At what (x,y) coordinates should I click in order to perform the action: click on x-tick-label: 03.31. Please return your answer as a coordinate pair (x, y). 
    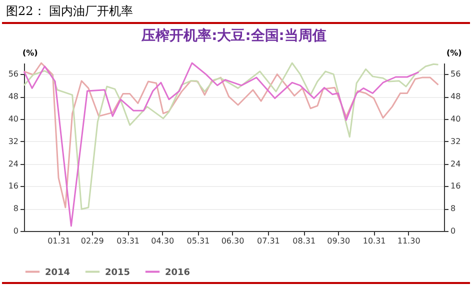
    Looking at the image, I should click on (128, 241).